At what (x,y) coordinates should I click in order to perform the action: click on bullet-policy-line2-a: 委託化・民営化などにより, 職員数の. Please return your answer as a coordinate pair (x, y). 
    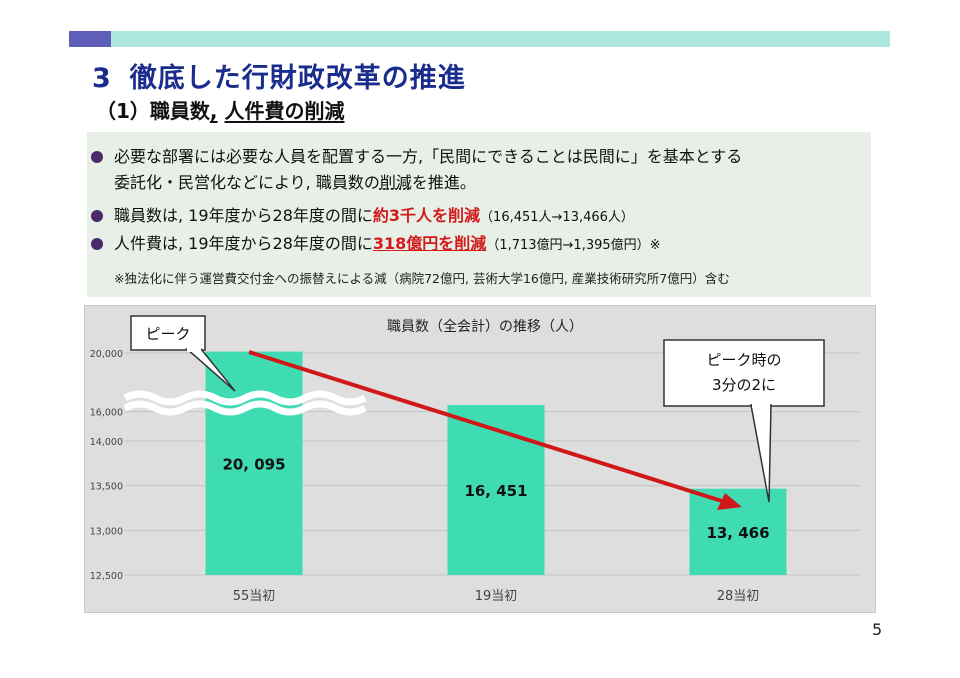
    Looking at the image, I should click on (247, 182).